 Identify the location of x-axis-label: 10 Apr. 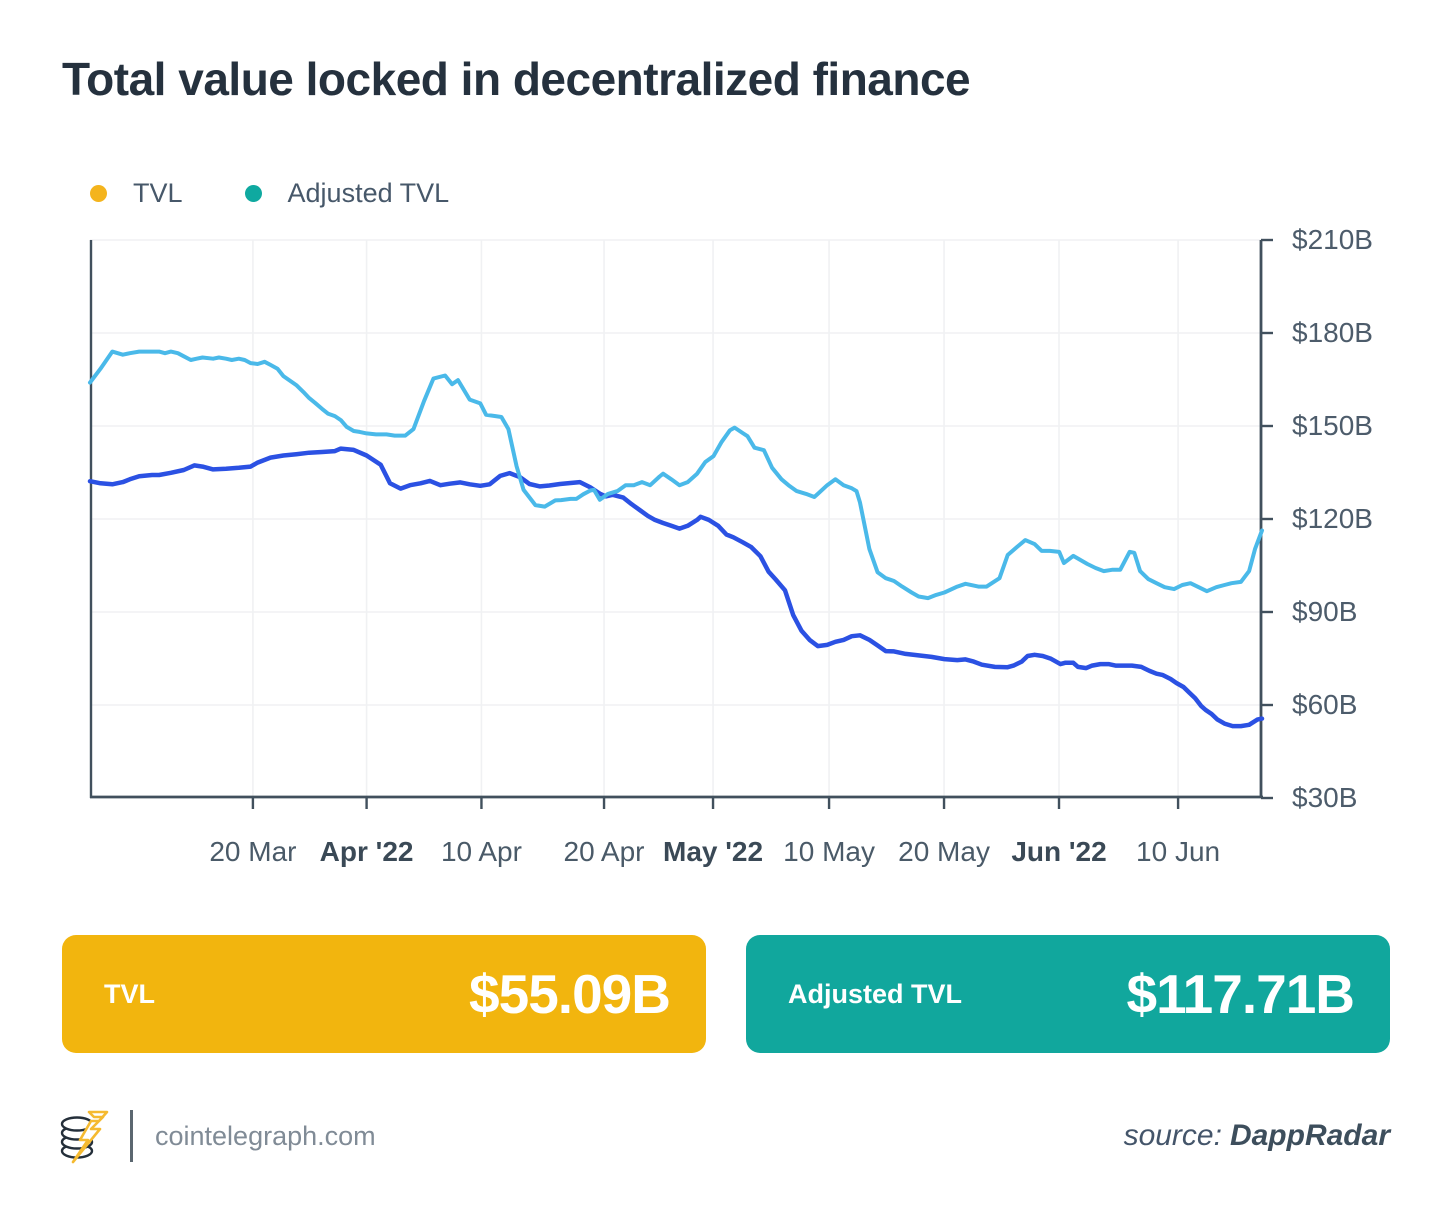
(481, 851).